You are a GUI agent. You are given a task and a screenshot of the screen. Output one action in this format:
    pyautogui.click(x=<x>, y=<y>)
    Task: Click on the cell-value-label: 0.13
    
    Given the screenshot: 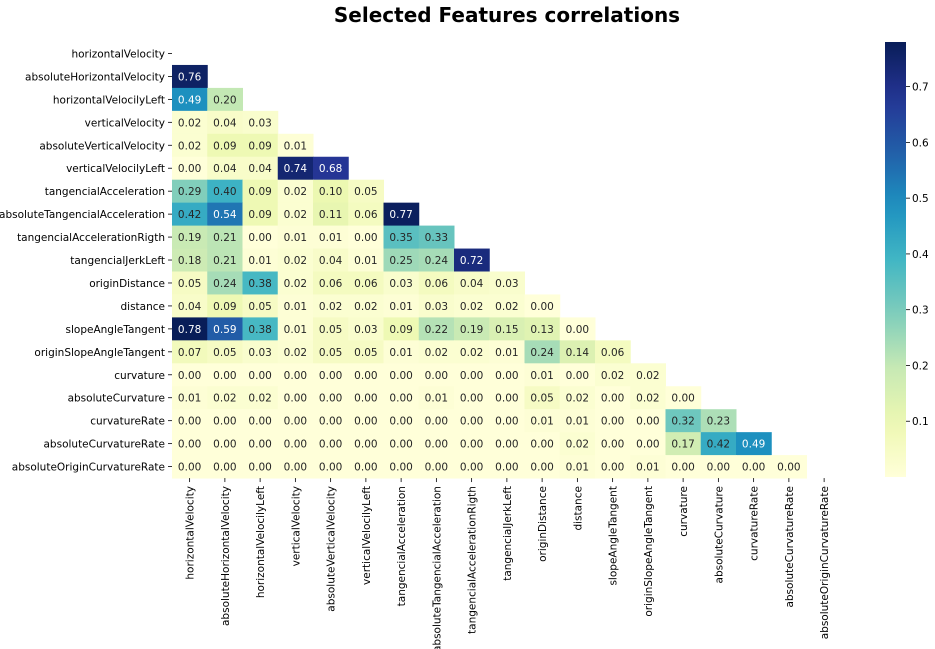 What is the action you would take?
    pyautogui.click(x=541, y=330)
    